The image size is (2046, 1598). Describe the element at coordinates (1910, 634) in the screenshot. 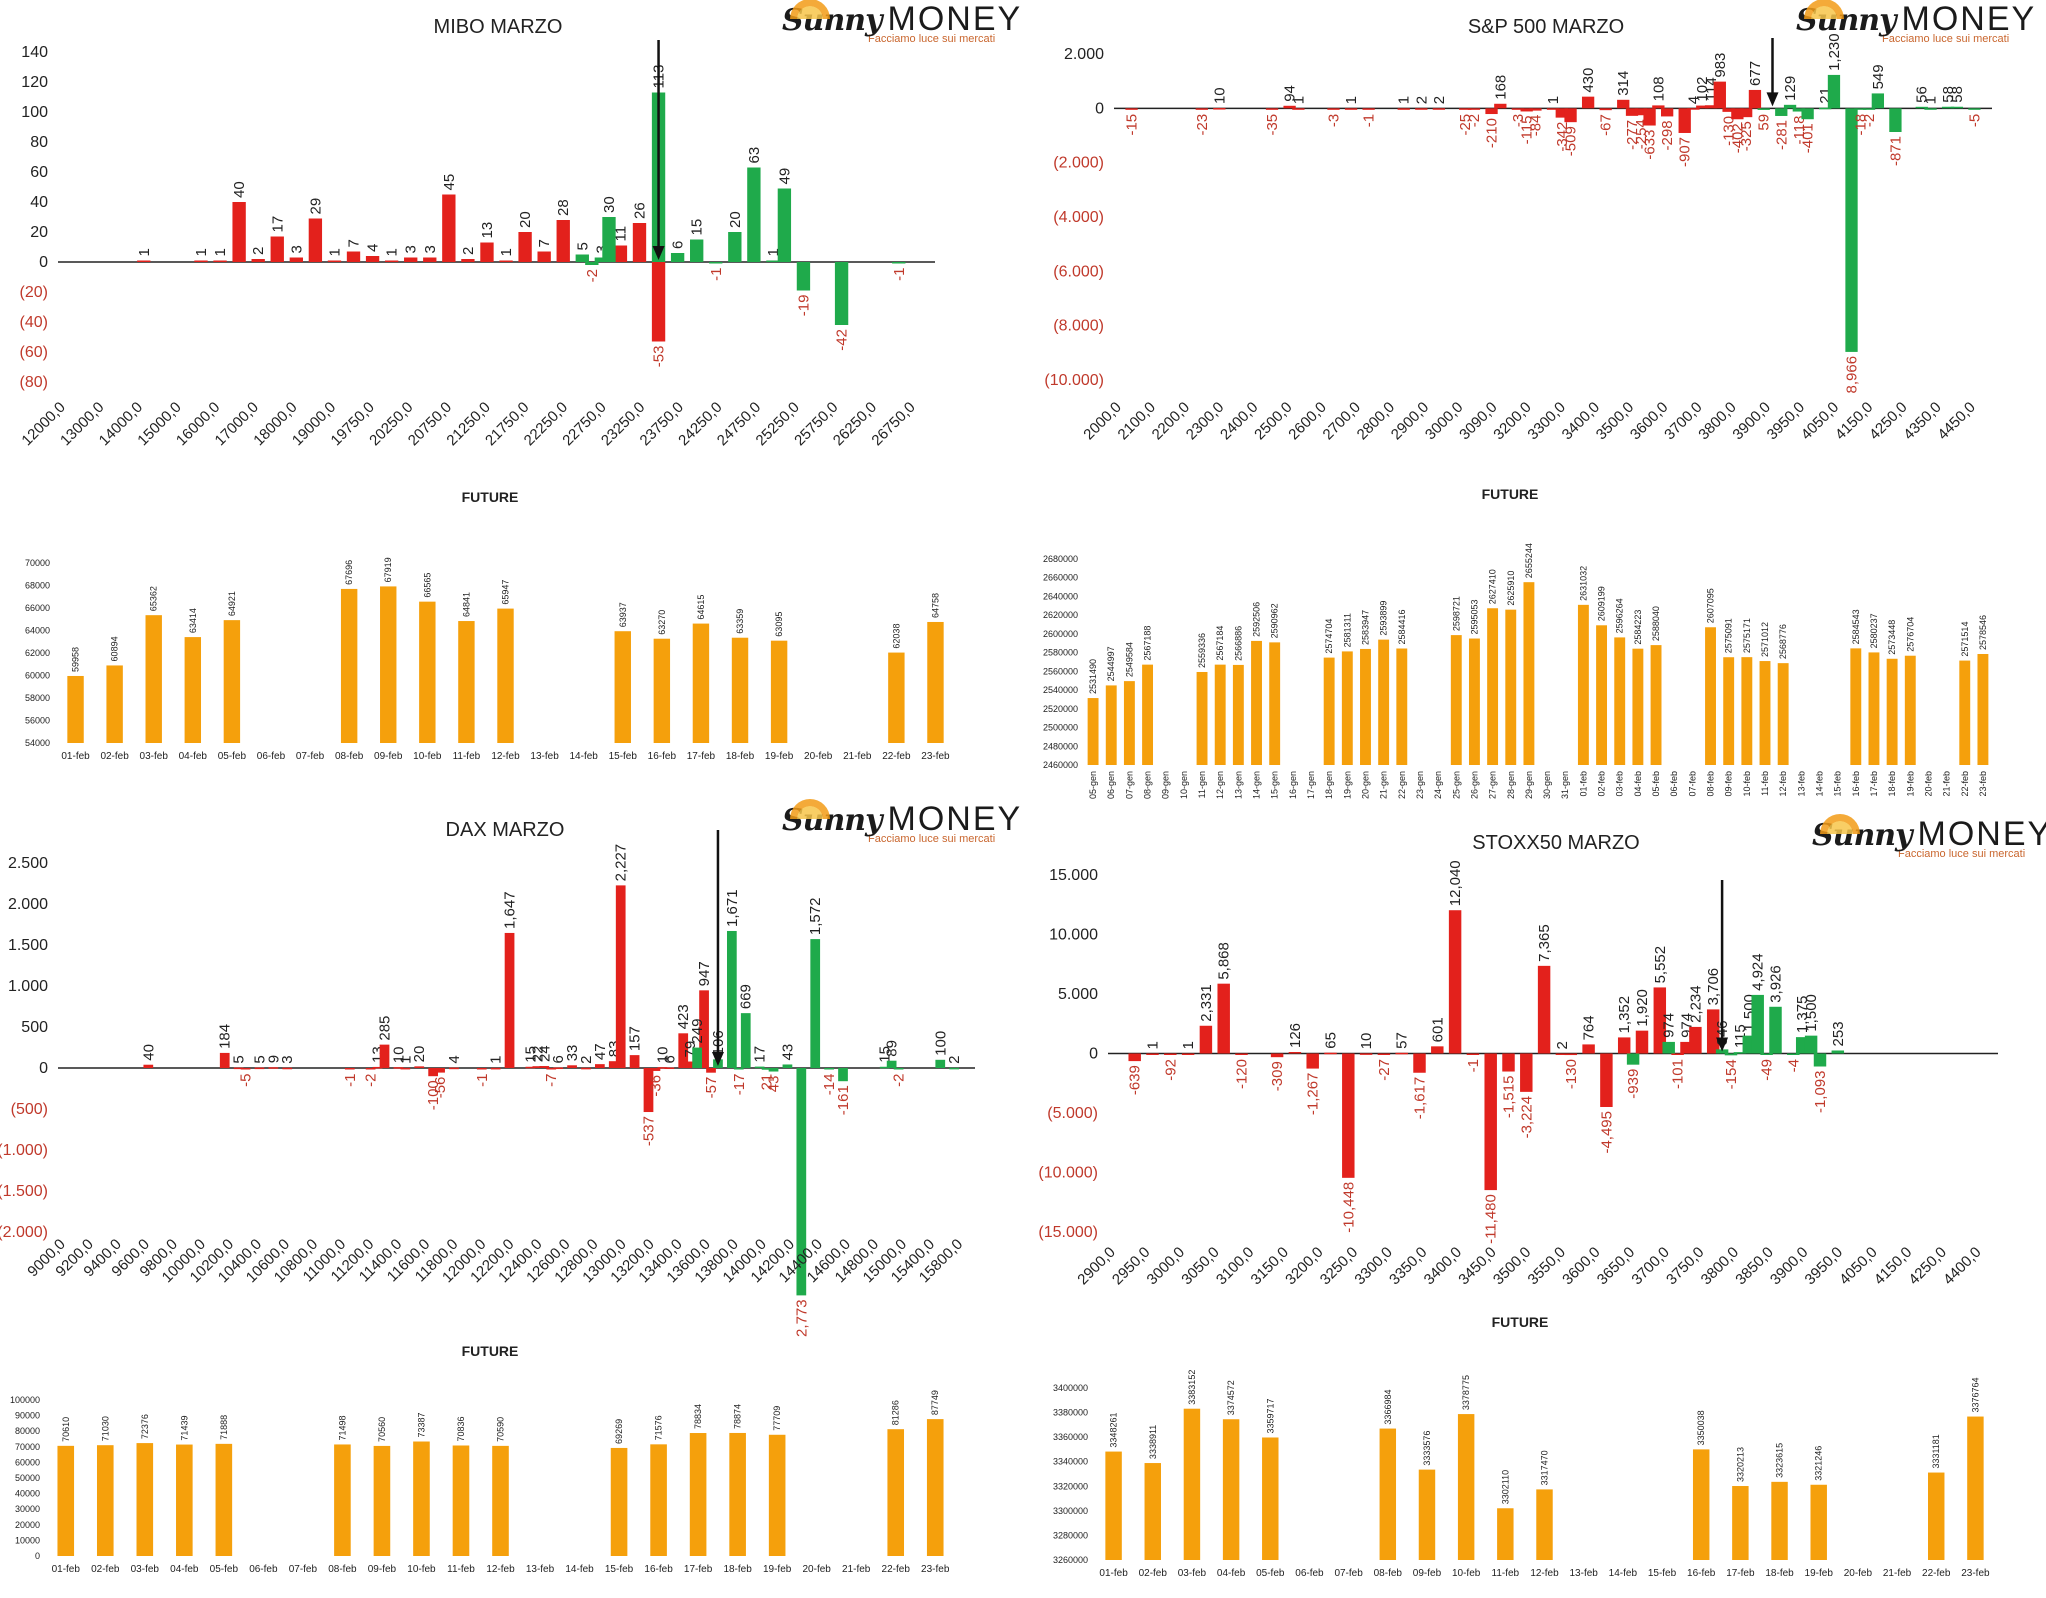

I see `data-label: 2576704` at that location.